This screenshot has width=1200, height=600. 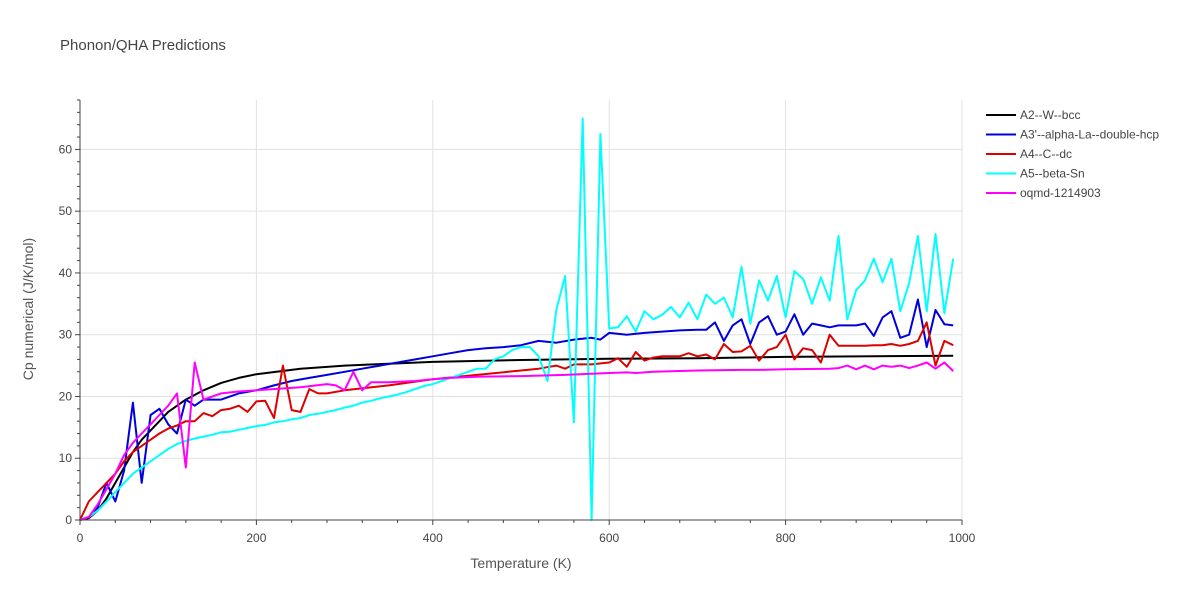 I want to click on legend-label: oqmd-1214903, so click(x=1060, y=193).